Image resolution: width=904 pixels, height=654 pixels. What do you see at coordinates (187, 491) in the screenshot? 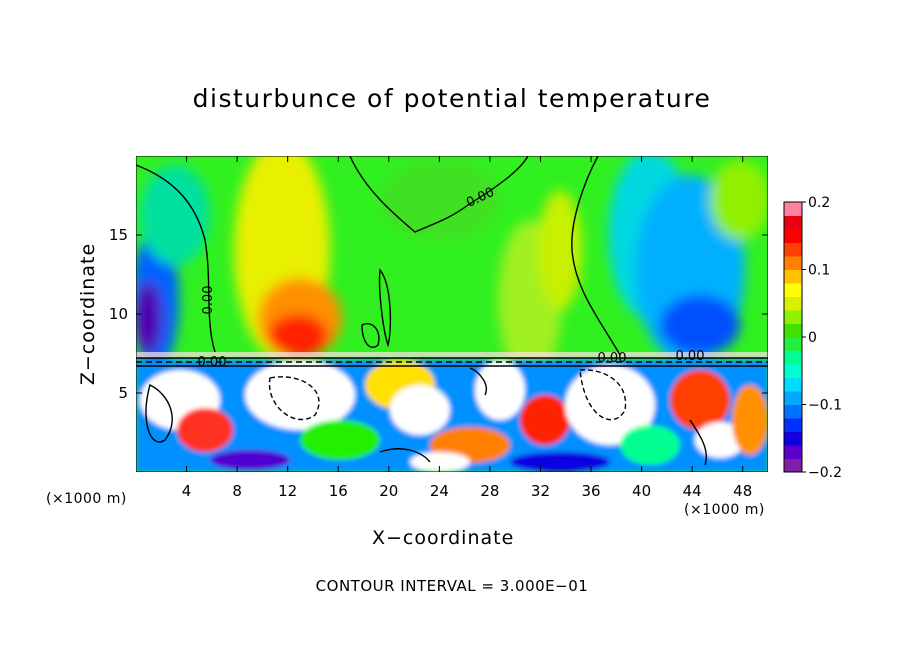
I see `x-tick-label: 4` at bounding box center [187, 491].